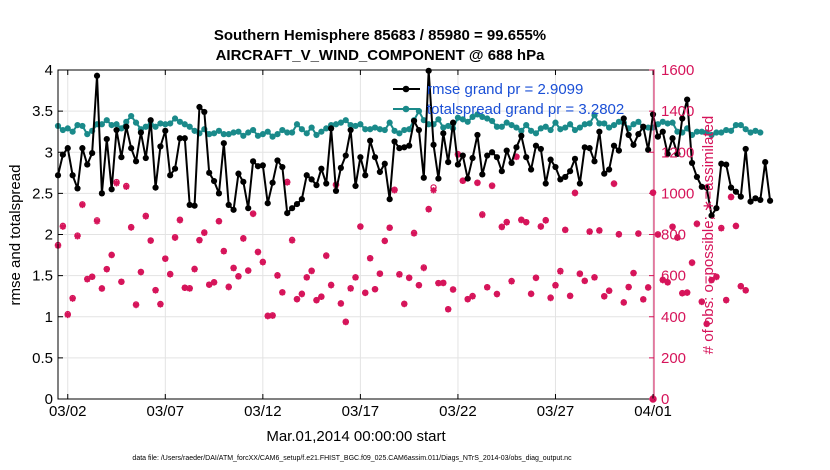  Describe the element at coordinates (665, 399) in the screenshot. I see `y-right-tick-label-0: 0` at that location.